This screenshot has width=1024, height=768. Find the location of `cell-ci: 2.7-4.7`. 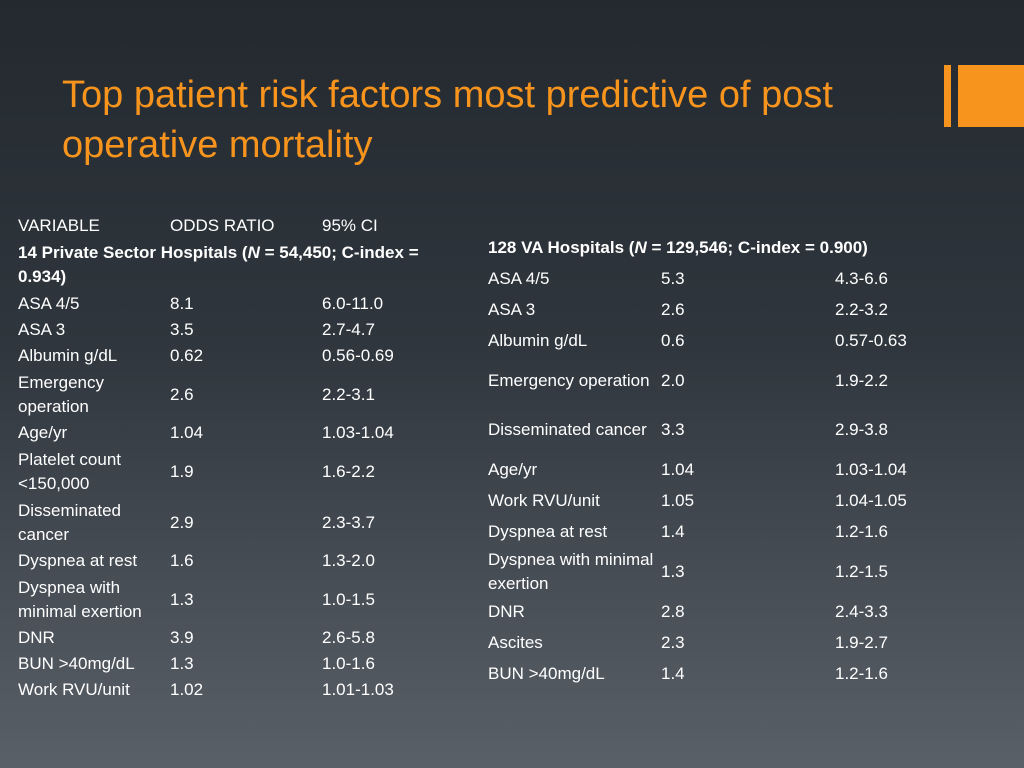

cell-ci: 2.7-4.7 is located at coordinates (348, 329).